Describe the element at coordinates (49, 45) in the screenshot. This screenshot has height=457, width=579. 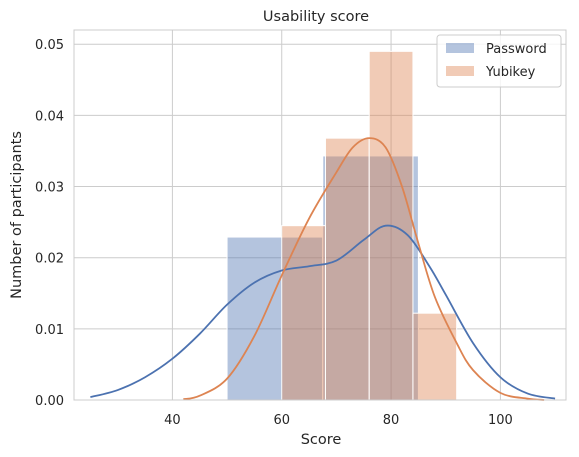
I see `y-tick-label: 0.05` at that location.